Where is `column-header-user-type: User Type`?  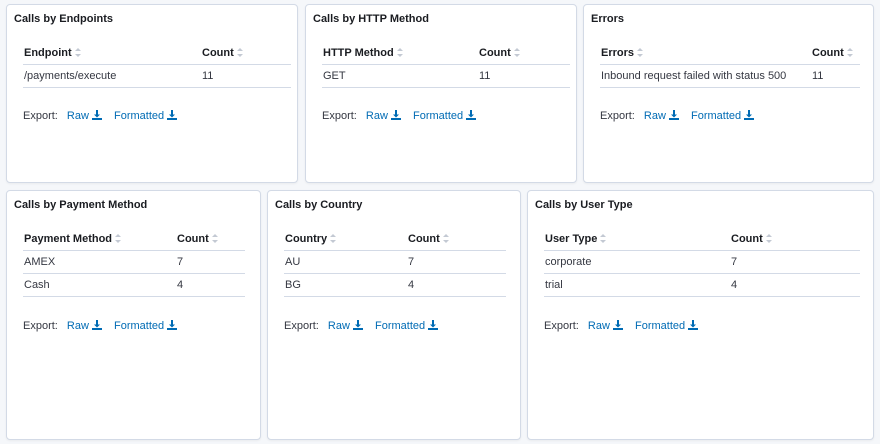 column-header-user-type: User Type is located at coordinates (637, 239).